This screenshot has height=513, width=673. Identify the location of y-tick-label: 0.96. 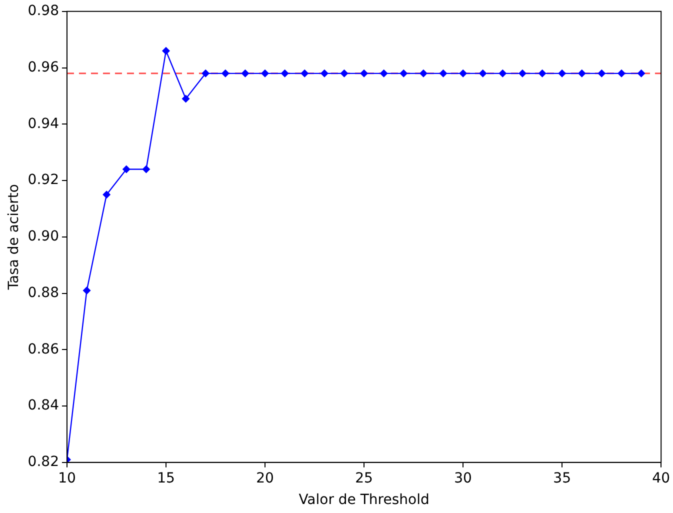
(44, 67).